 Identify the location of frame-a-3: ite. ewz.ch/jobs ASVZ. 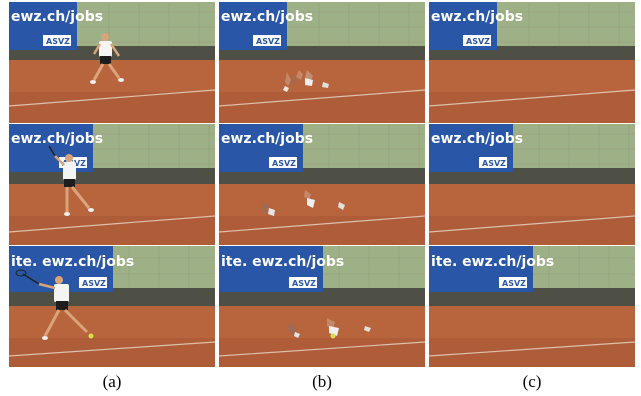
(112, 306).